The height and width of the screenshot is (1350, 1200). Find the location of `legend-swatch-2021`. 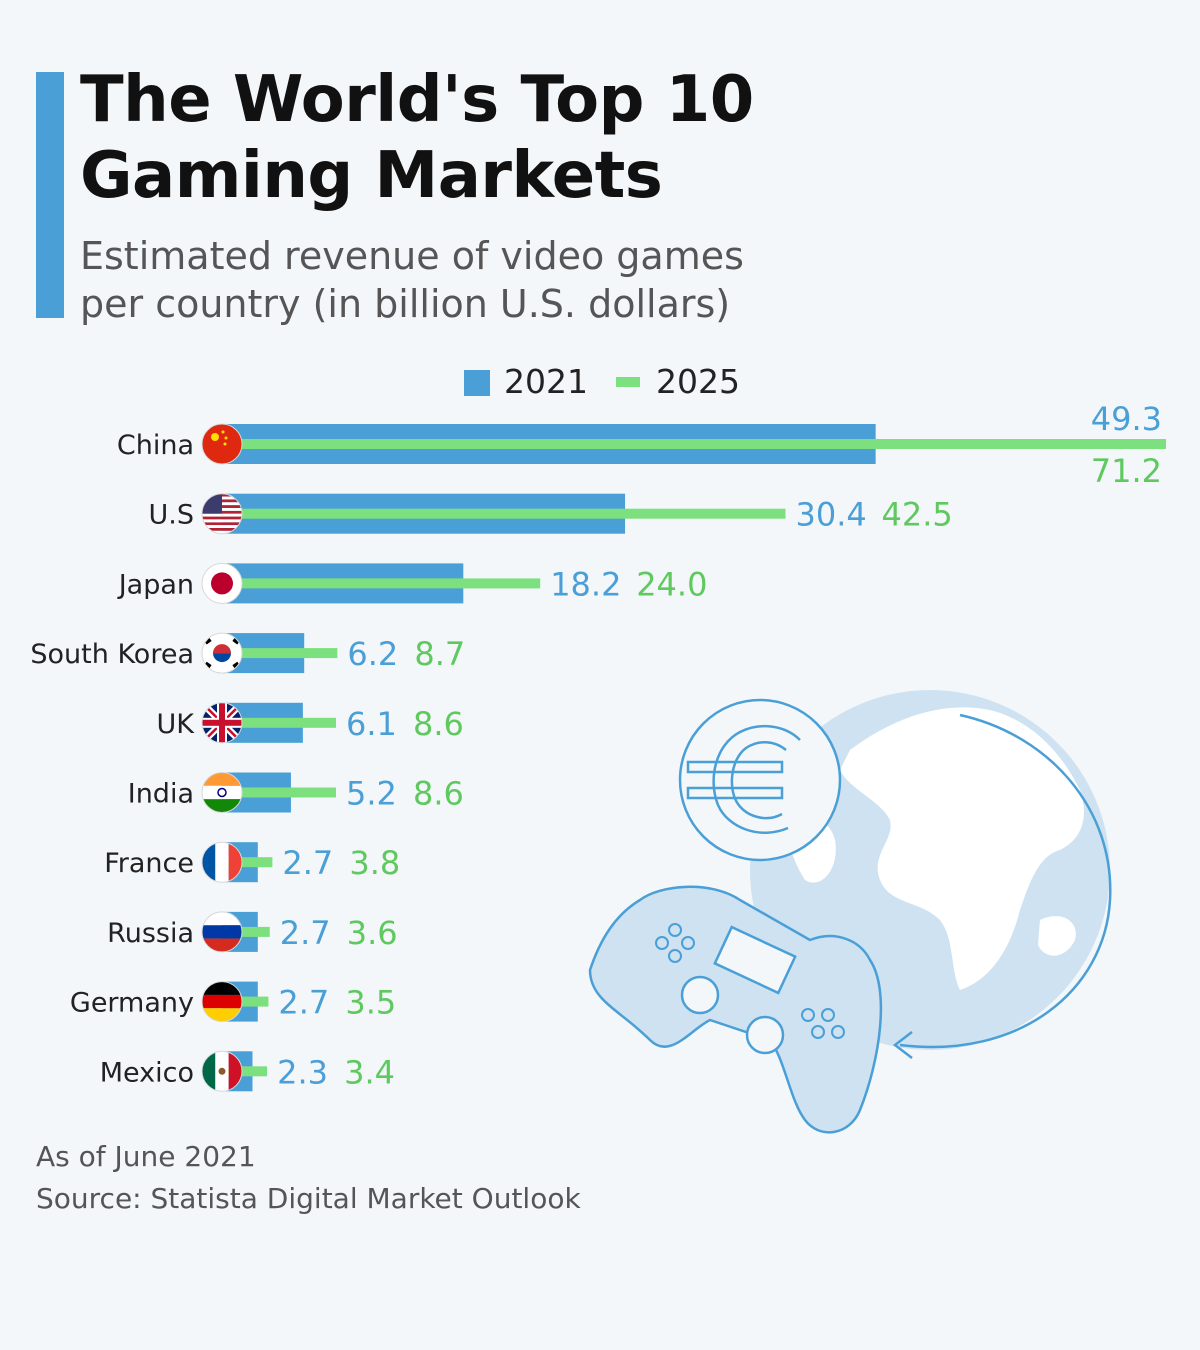

legend-swatch-2021 is located at coordinates (477, 383).